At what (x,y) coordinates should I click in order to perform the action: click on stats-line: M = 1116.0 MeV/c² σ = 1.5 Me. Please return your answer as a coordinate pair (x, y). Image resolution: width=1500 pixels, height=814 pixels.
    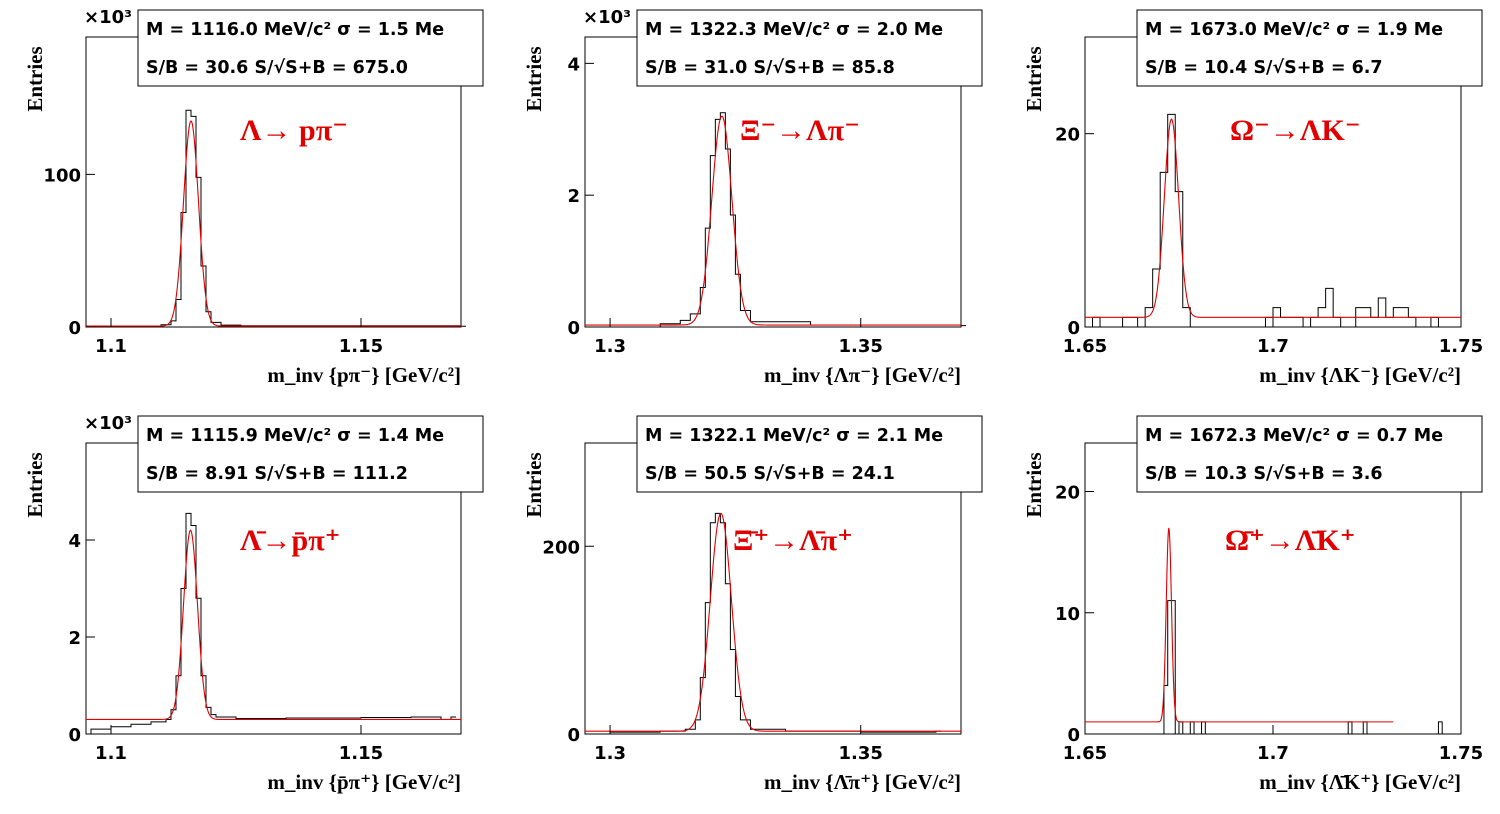
    Looking at the image, I should click on (295, 30).